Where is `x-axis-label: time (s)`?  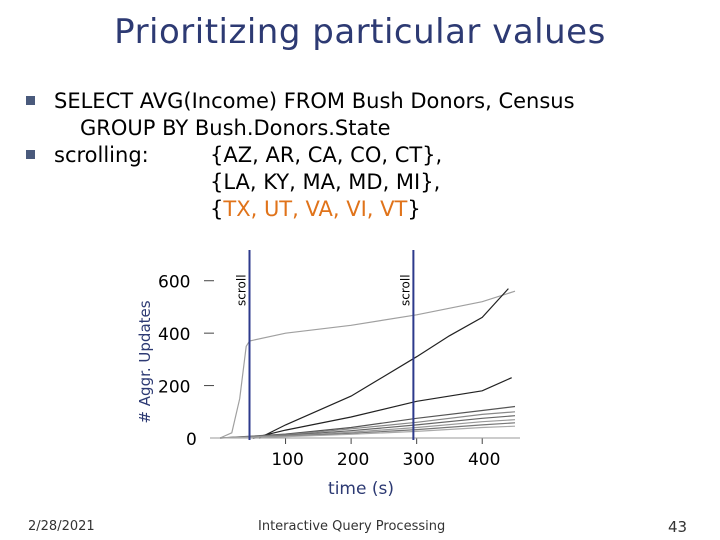
x-axis-label: time (s) is located at coordinates (361, 489).